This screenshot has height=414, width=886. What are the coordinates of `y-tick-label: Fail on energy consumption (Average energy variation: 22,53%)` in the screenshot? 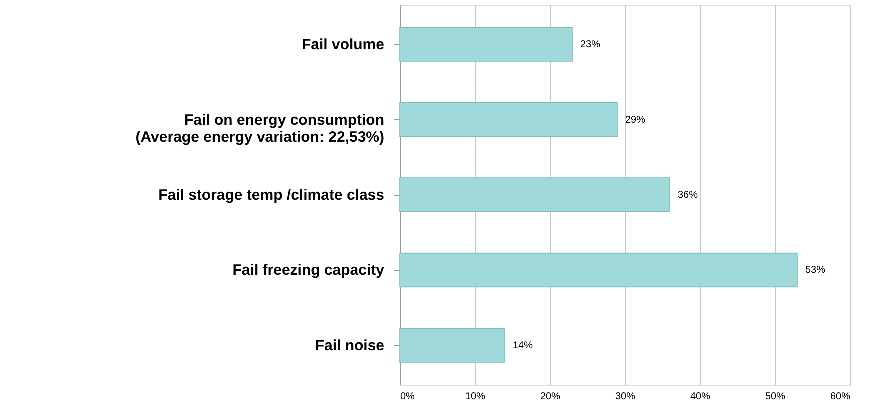 It's located at (260, 129).